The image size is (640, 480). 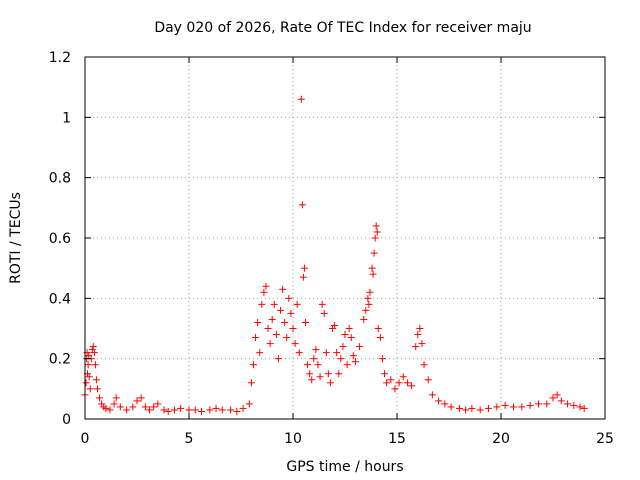 I want to click on x-tick-label: 0, so click(x=85, y=439).